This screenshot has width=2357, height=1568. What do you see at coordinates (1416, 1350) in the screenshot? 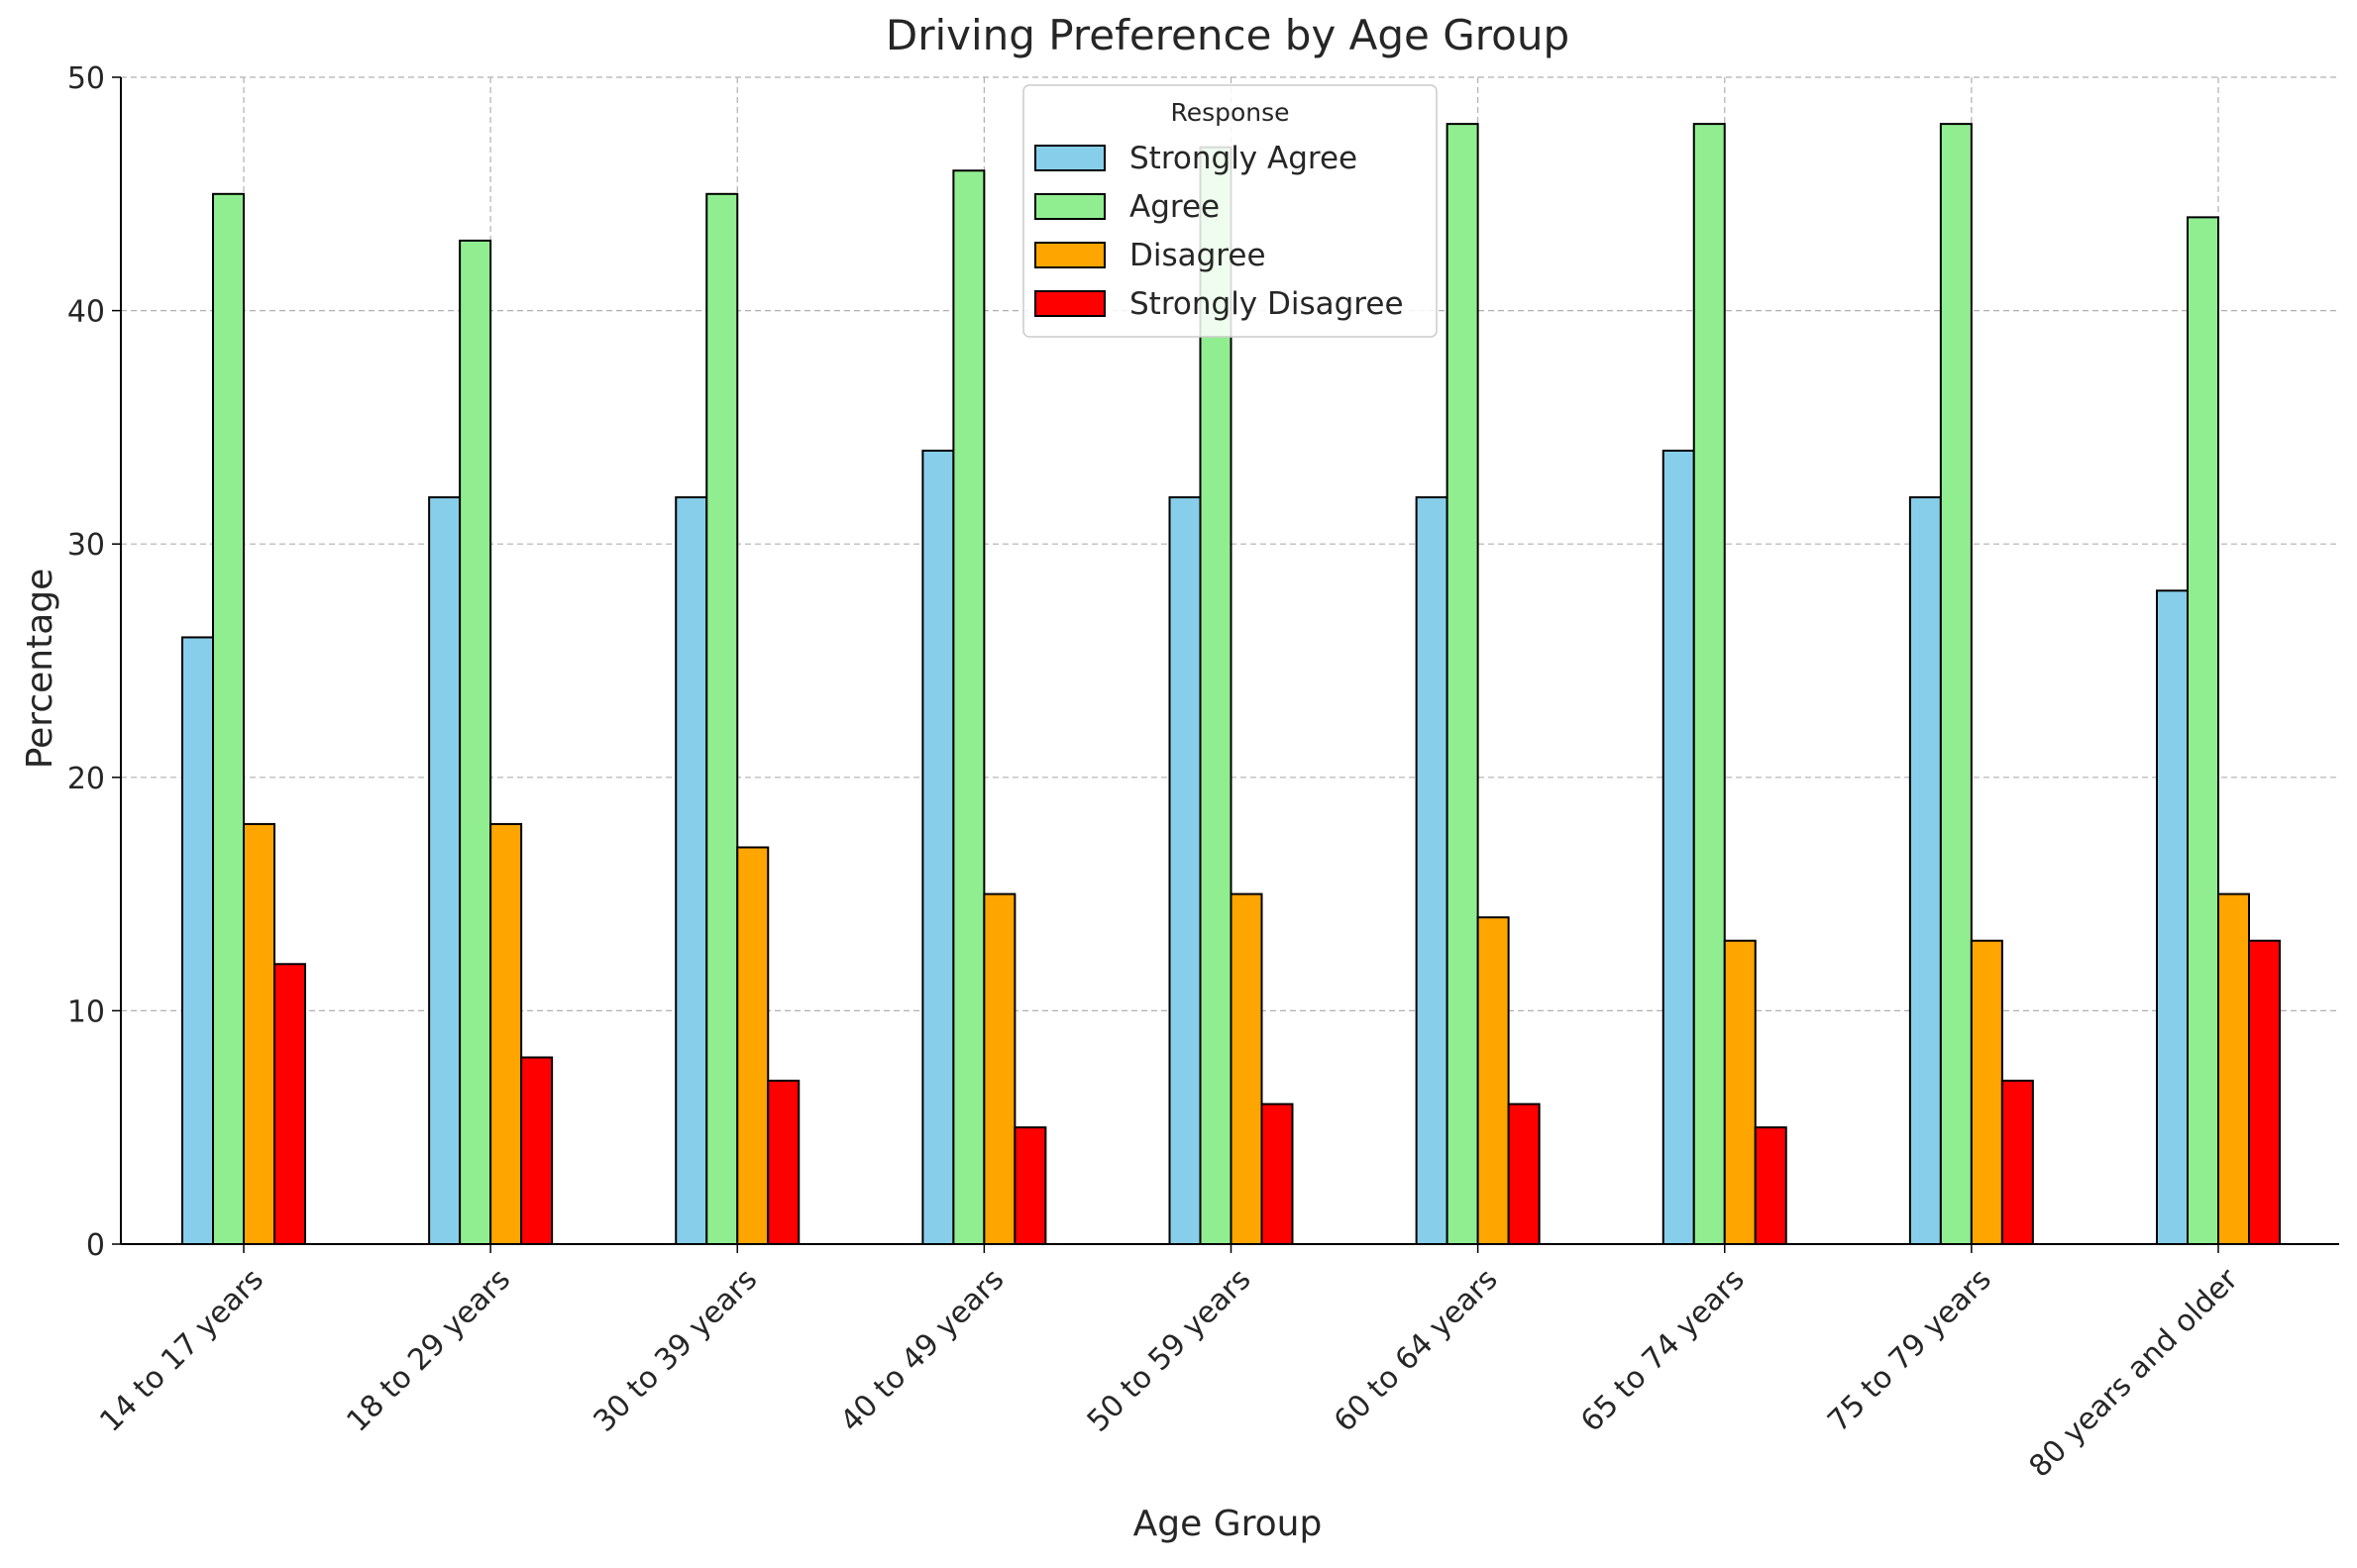
I see `x-tick-label: 60 to 64 years` at bounding box center [1416, 1350].